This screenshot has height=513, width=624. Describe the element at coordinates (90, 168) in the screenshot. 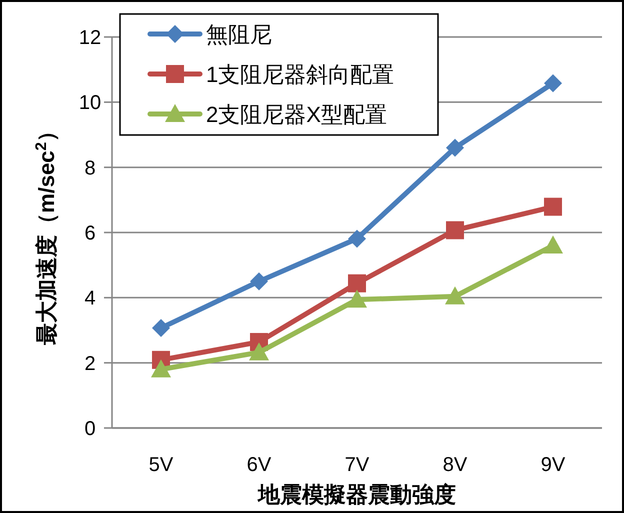

I see `y-tick-label: 8` at that location.